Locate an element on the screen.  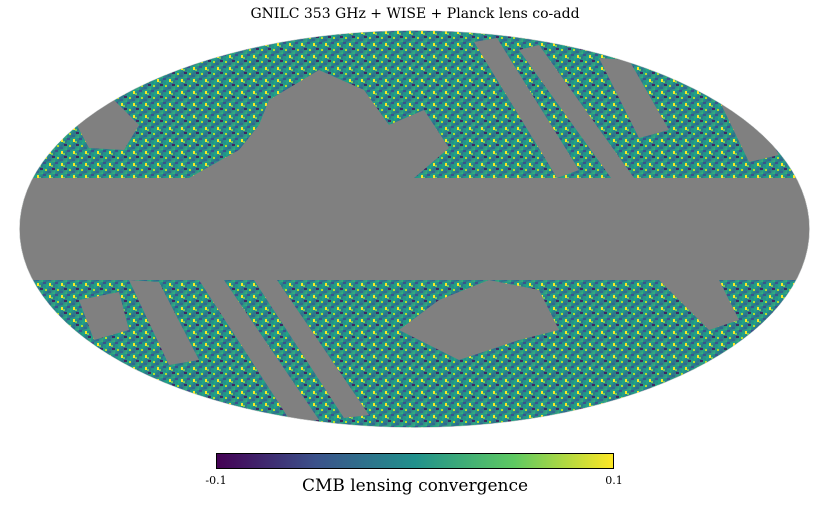
colorbar is located at coordinates (415, 461).